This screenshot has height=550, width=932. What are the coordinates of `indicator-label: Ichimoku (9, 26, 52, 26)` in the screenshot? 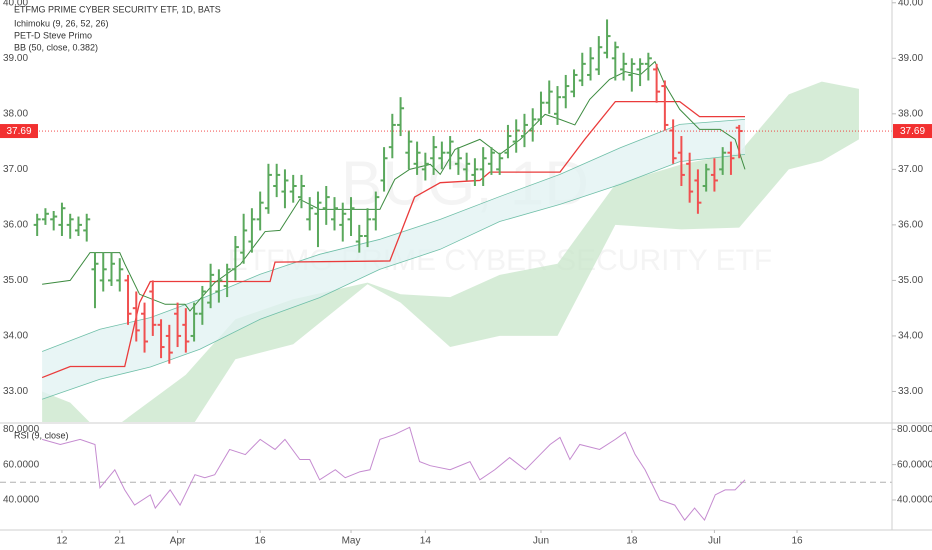 It's located at (61, 23).